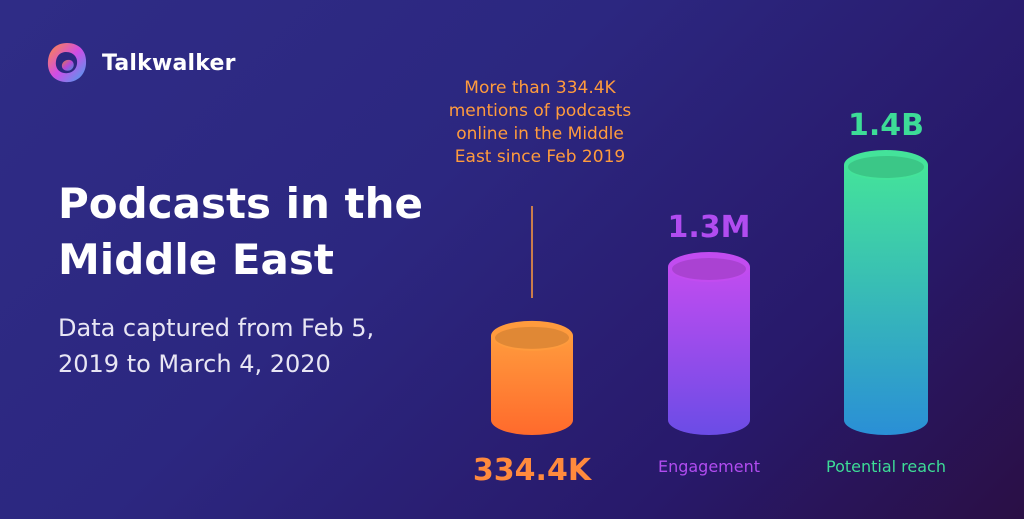  I want to click on category-label-0: 334.4K, so click(533, 470).